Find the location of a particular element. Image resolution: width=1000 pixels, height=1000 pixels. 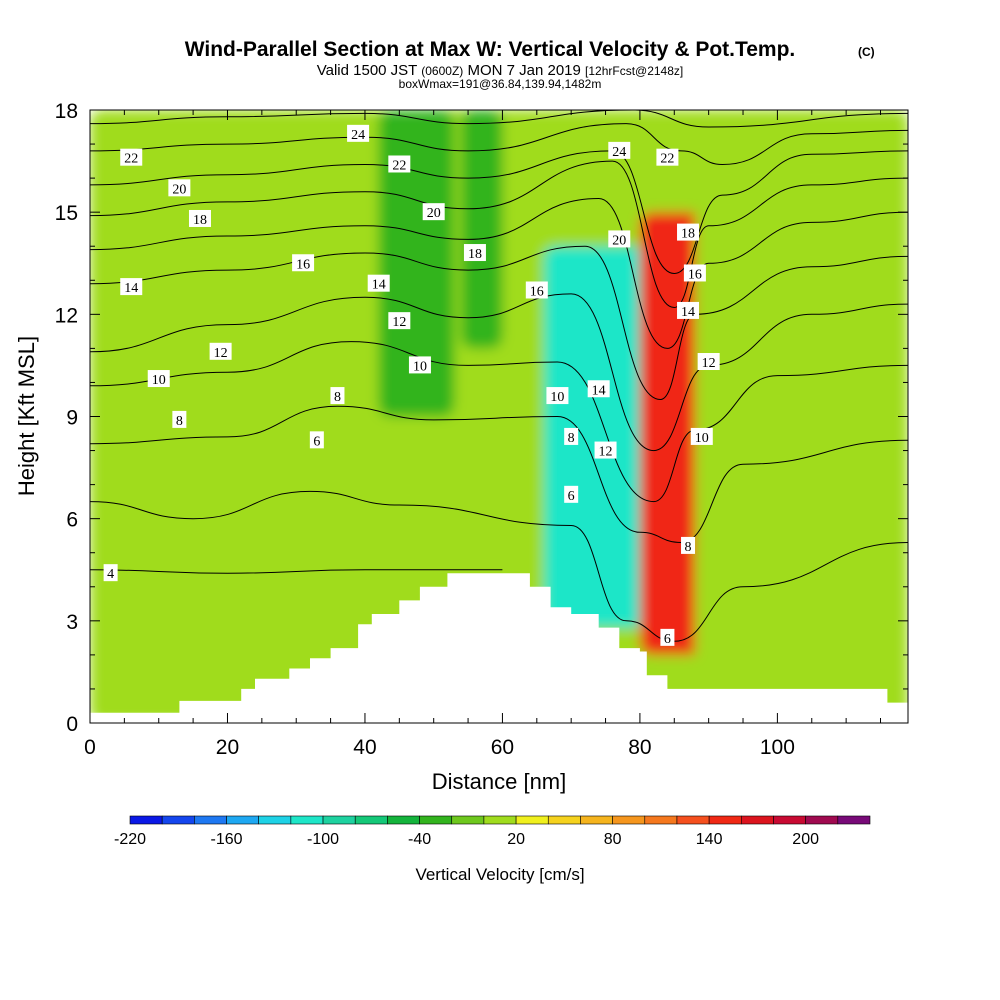

contour-label-text: 16 is located at coordinates (695, 274).